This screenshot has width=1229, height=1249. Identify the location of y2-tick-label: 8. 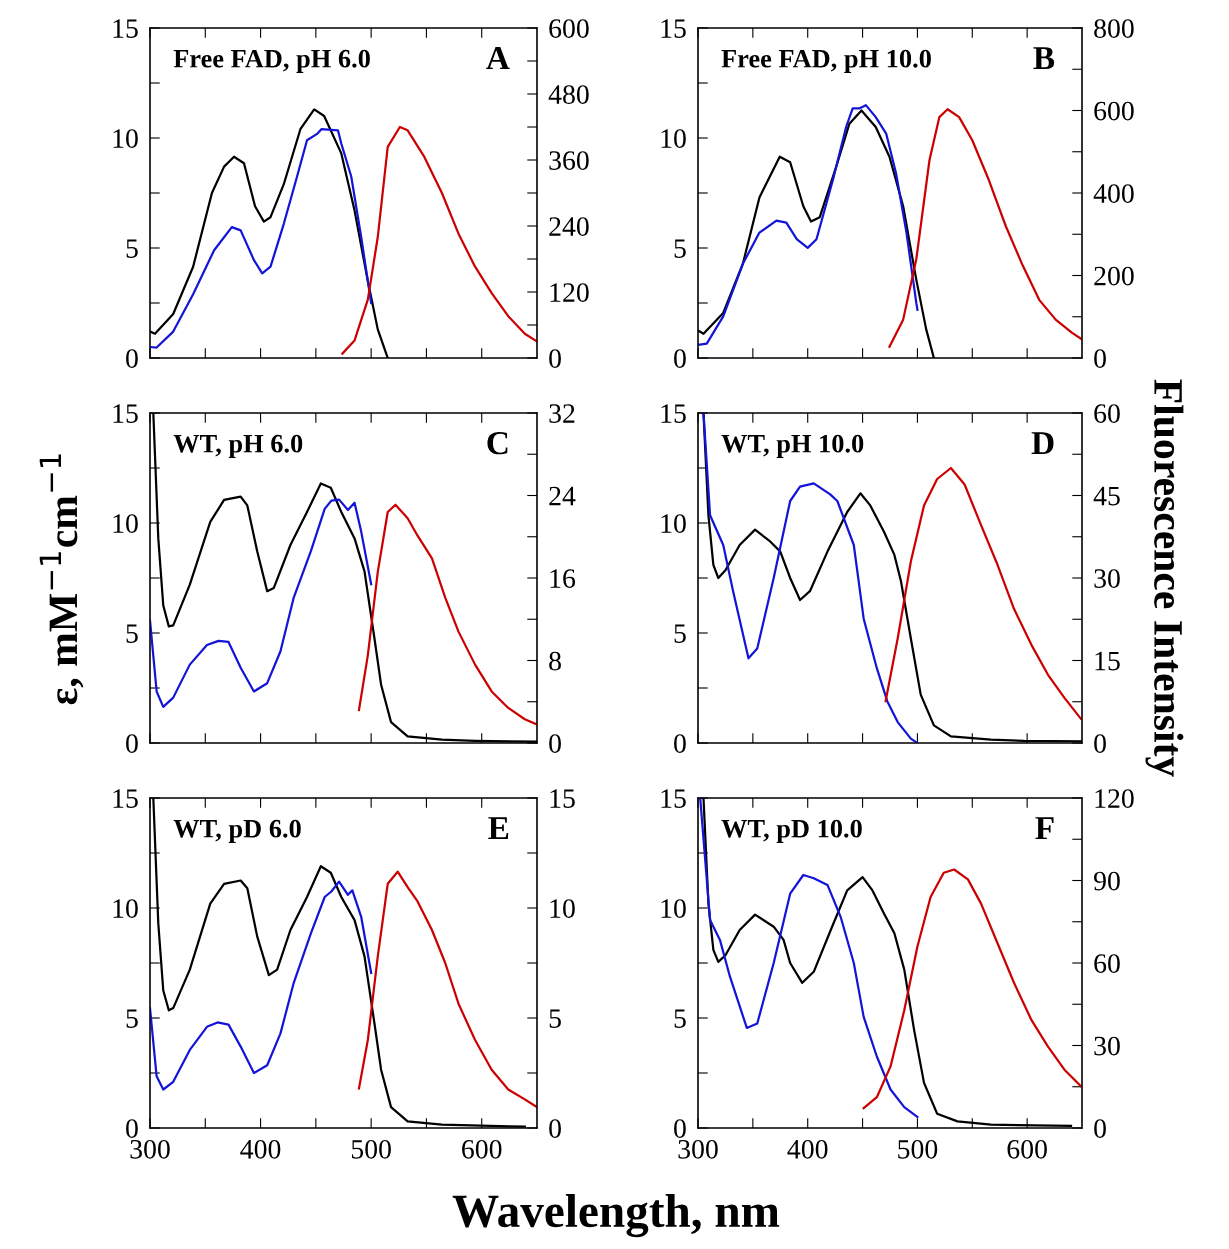
(555, 661).